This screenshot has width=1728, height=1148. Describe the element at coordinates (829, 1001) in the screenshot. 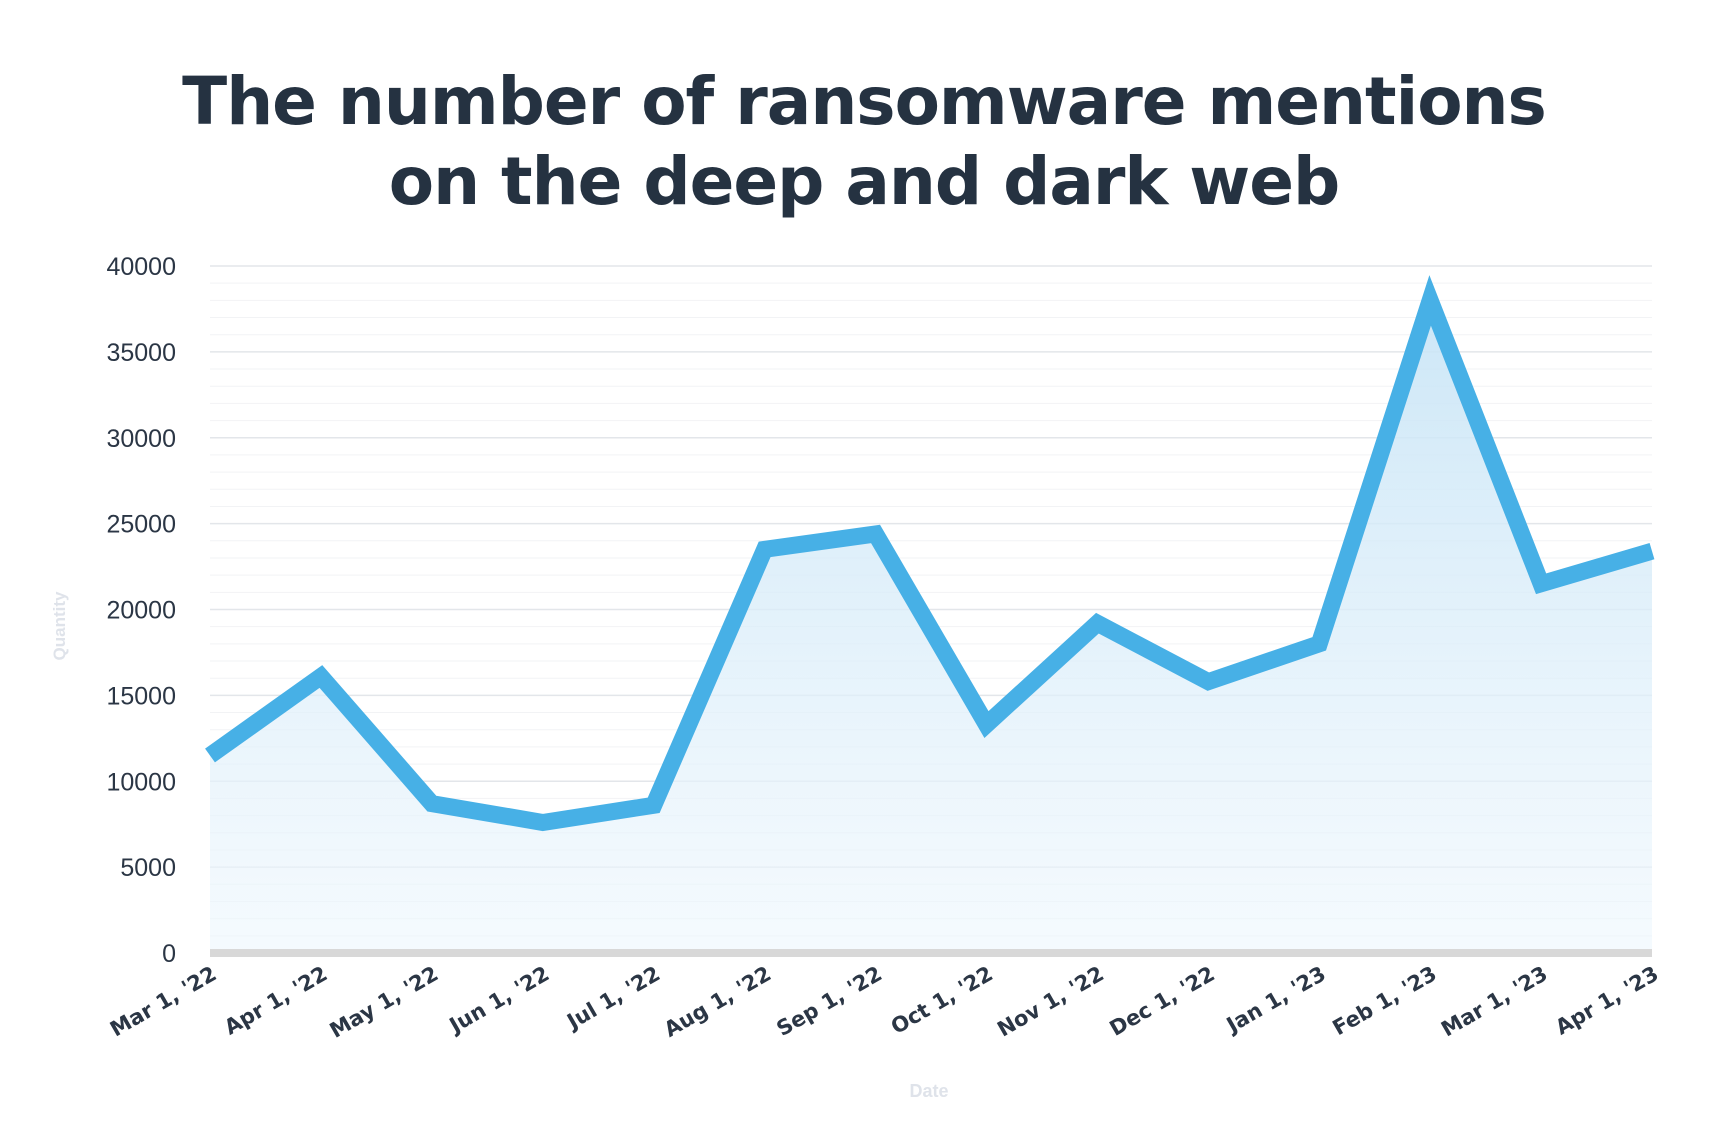

I see `x-tick-label: Sep 1, '22` at that location.